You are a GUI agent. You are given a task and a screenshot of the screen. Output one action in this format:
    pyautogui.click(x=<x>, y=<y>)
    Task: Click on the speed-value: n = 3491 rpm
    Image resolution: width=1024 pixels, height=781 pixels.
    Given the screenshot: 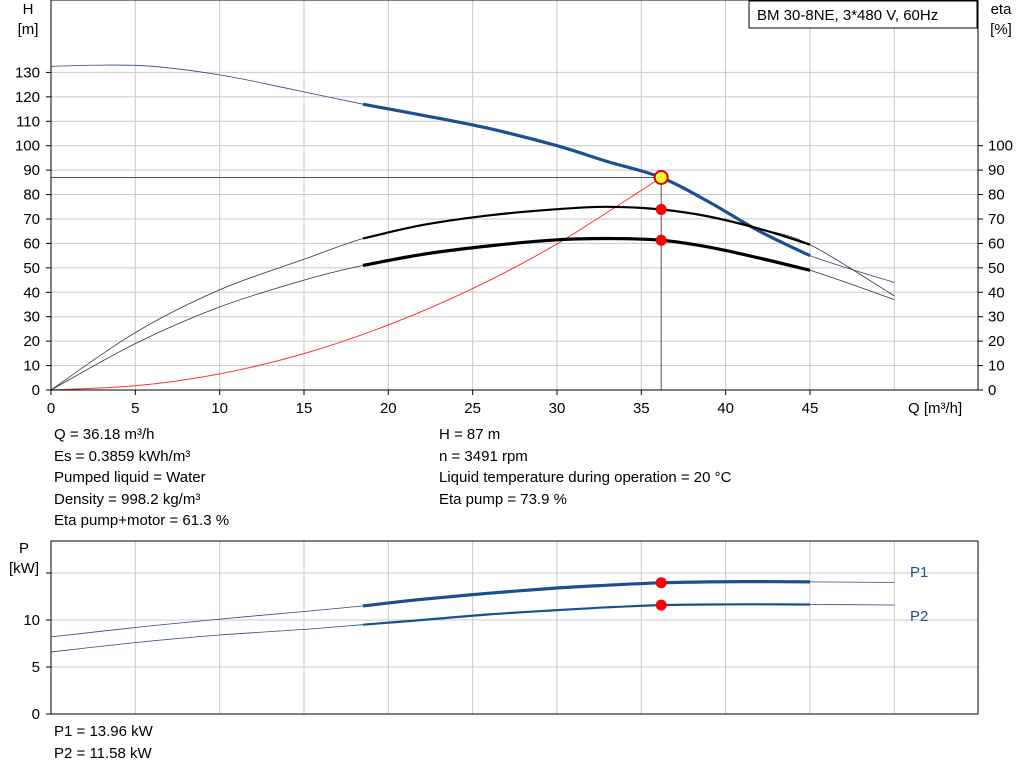 What is the action you would take?
    pyautogui.click(x=483, y=456)
    